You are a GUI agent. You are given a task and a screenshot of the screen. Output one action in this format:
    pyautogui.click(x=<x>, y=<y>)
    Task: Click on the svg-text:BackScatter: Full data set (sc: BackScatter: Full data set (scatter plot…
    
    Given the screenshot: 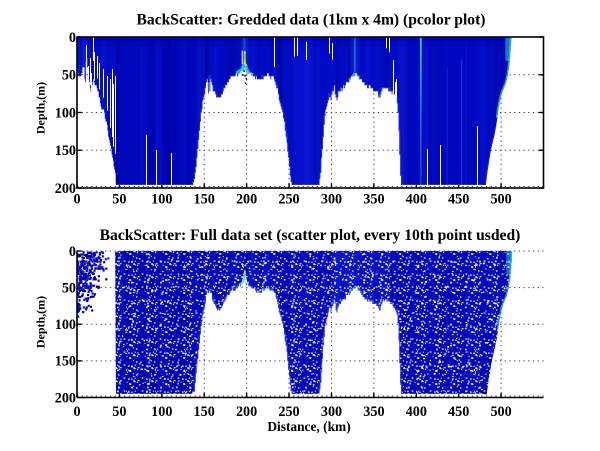 What is the action you would take?
    pyautogui.click(x=310, y=235)
    